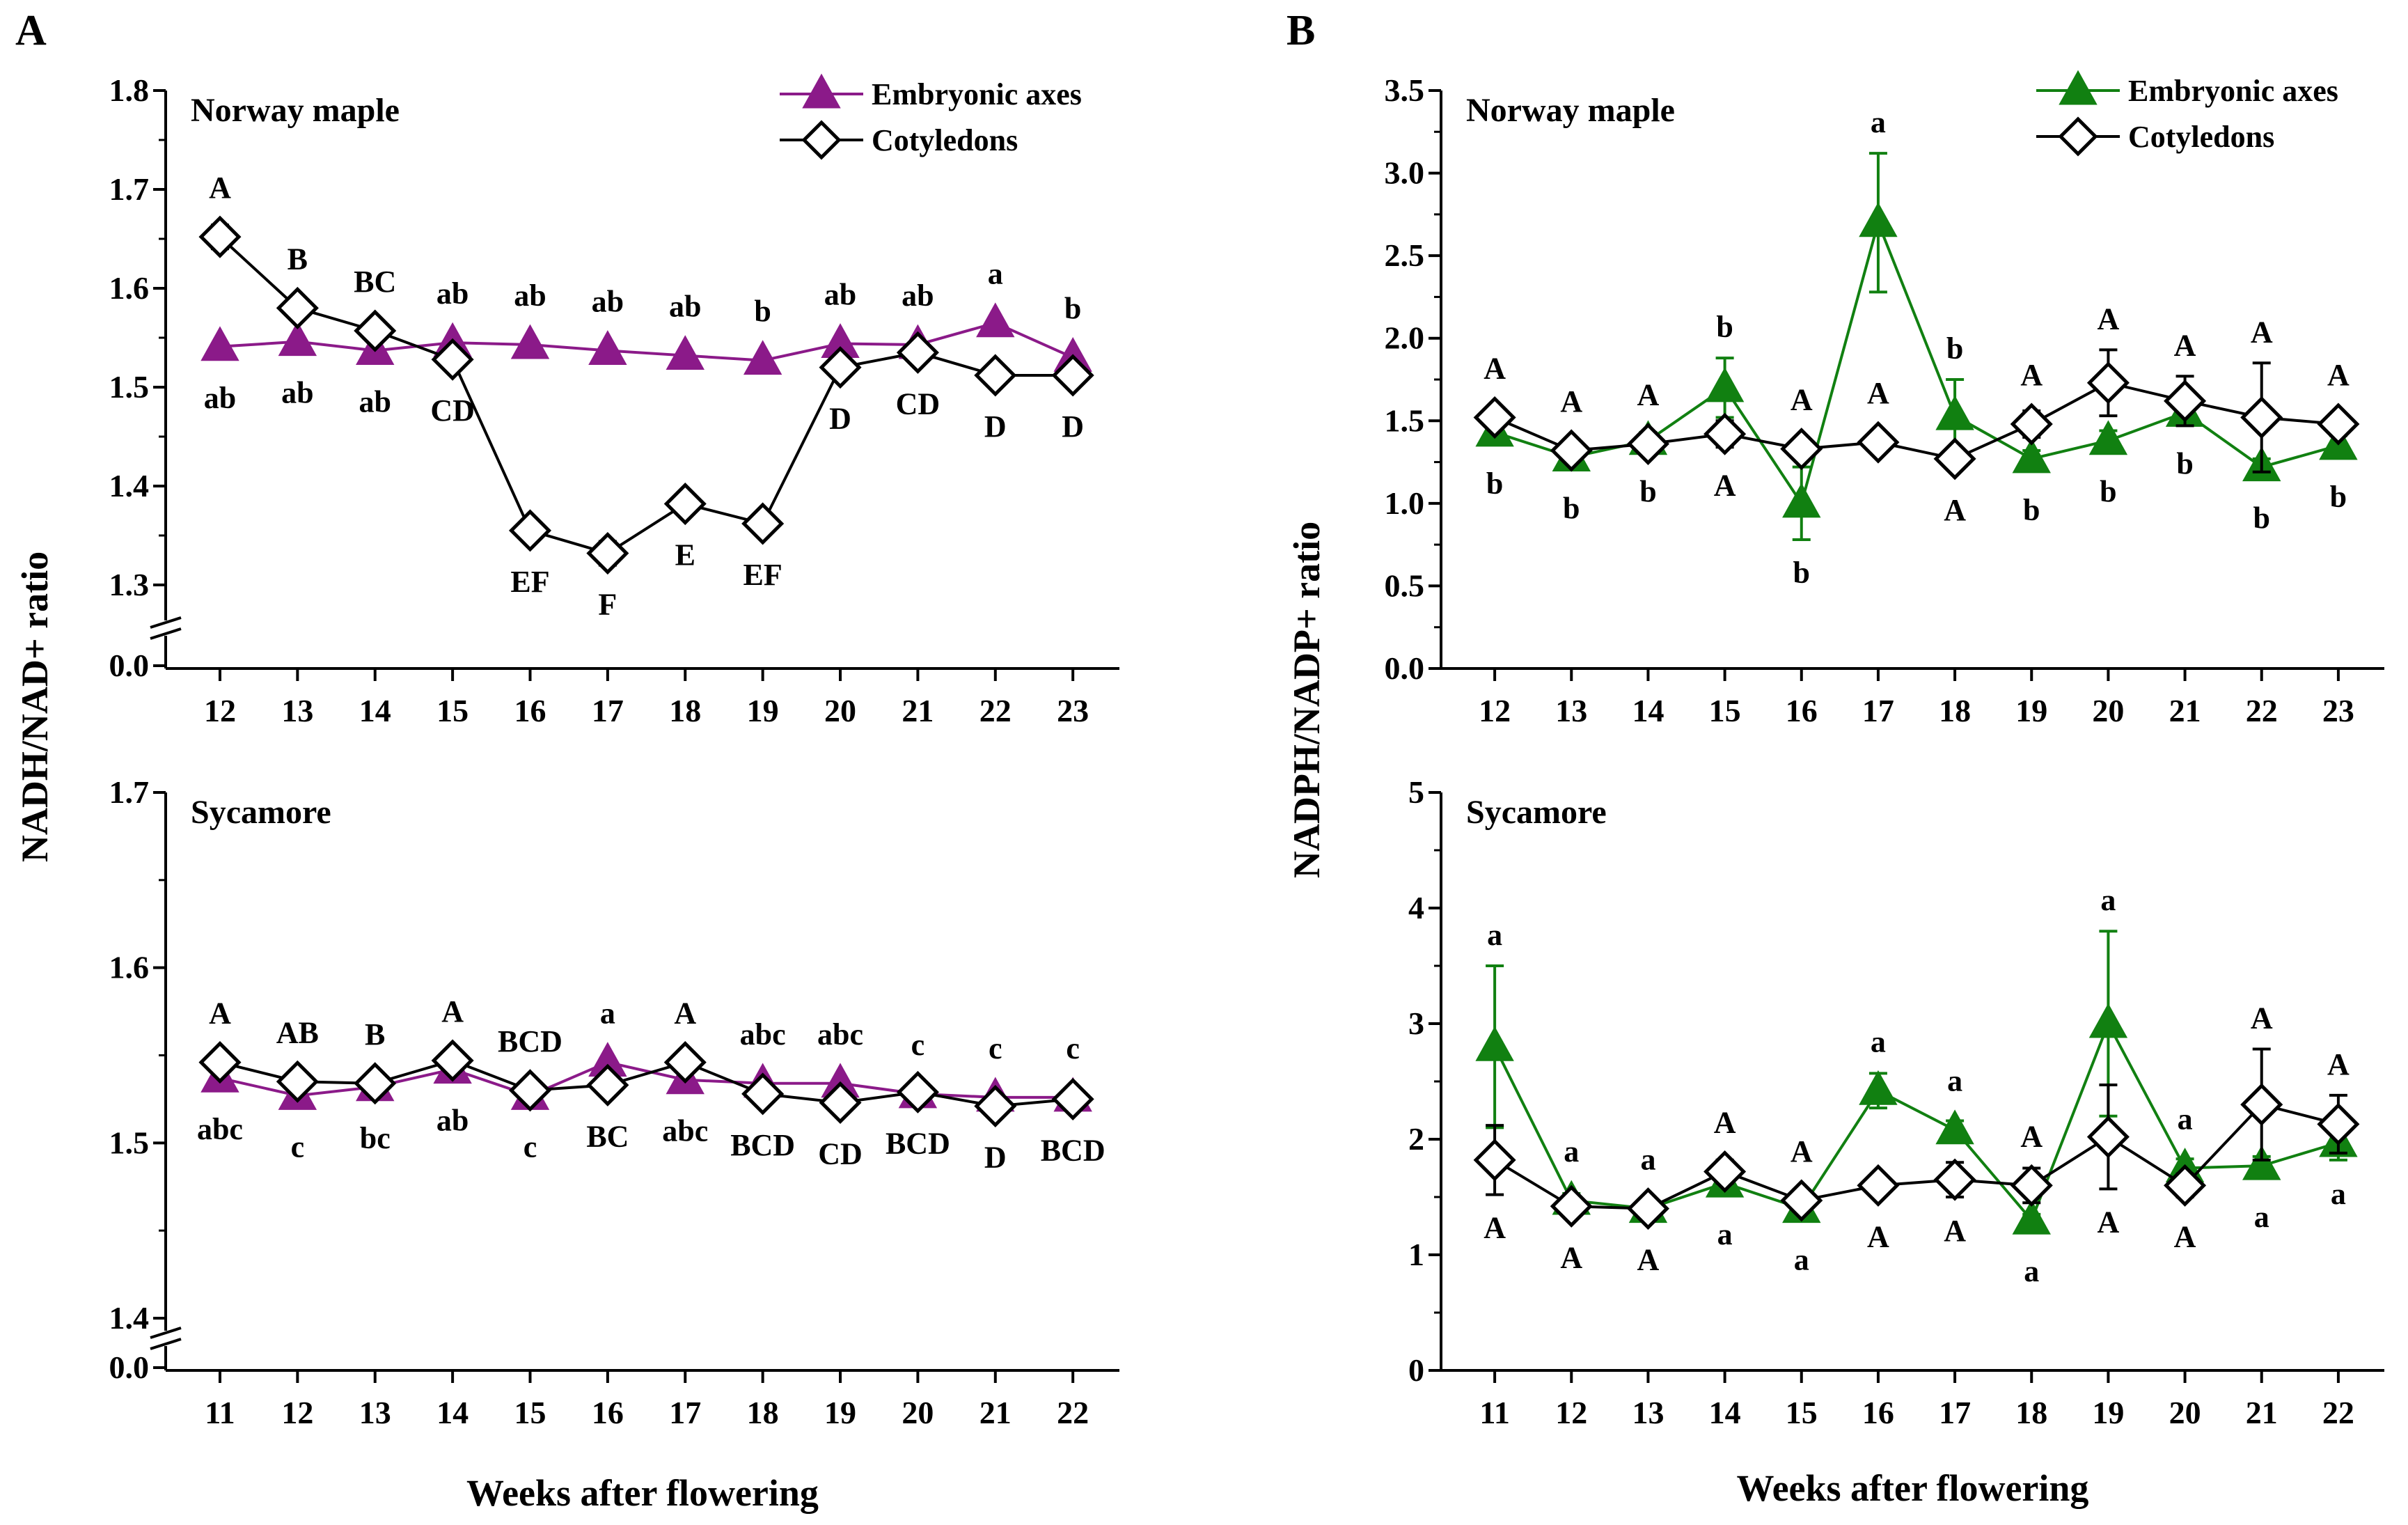 Image resolution: width=2408 pixels, height=1525 pixels. What do you see at coordinates (166, 633) in the screenshot?
I see `axis-break-mark` at bounding box center [166, 633].